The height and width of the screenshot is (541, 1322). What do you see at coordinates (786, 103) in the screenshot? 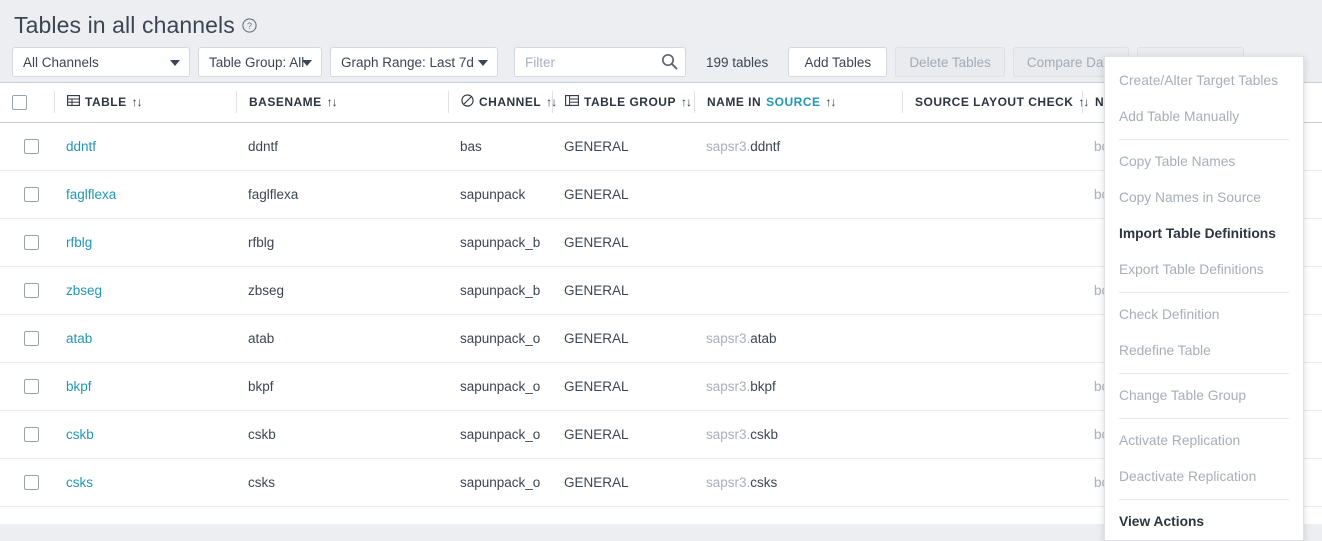
I see `column-header-name-in-source: NAME IN SOURCE ↑↓` at bounding box center [786, 103].